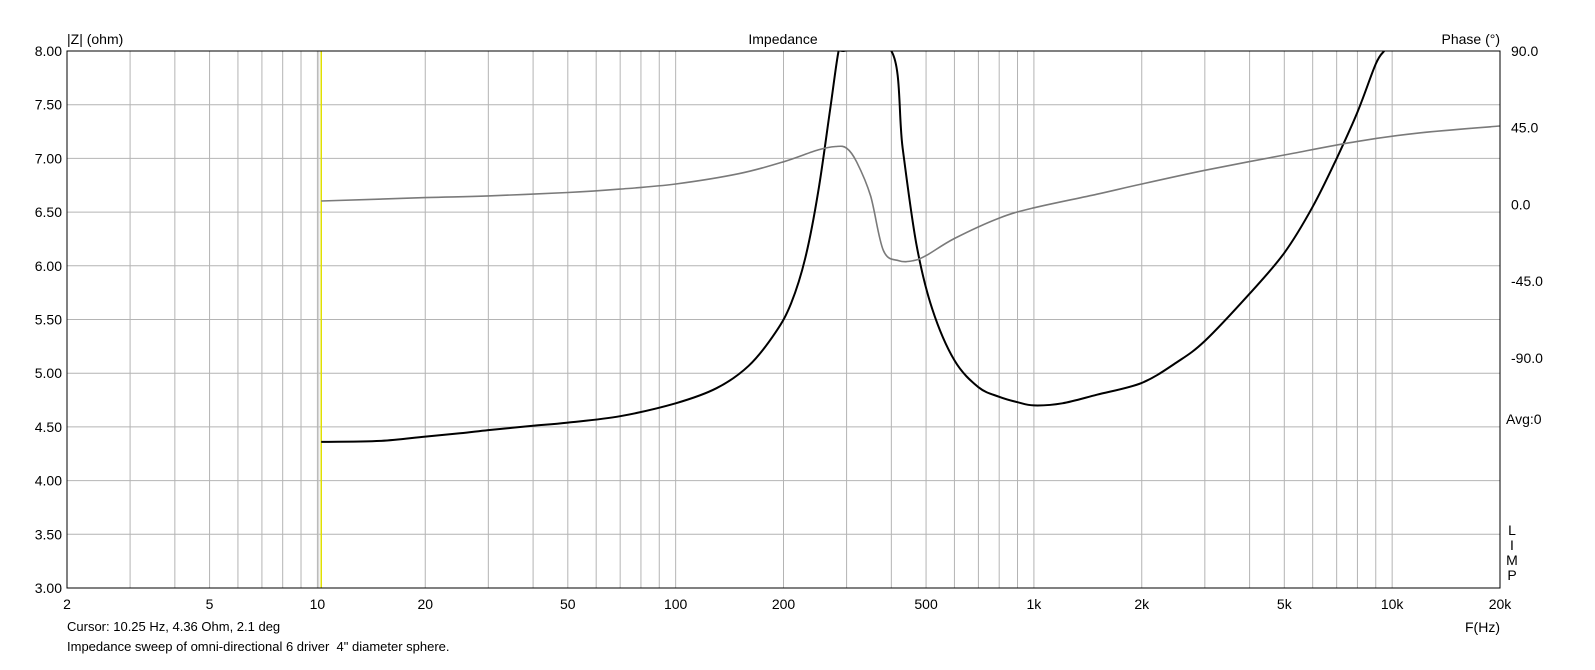  I want to click on y-left-tick-label: 4.00, so click(48, 481).